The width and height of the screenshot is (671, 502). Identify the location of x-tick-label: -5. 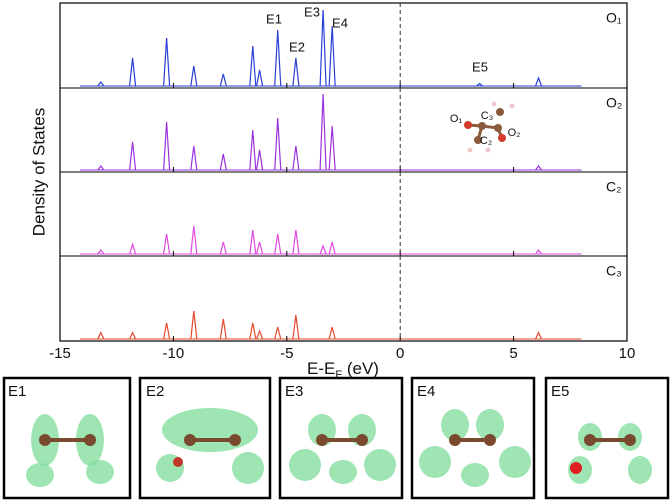
(286, 353).